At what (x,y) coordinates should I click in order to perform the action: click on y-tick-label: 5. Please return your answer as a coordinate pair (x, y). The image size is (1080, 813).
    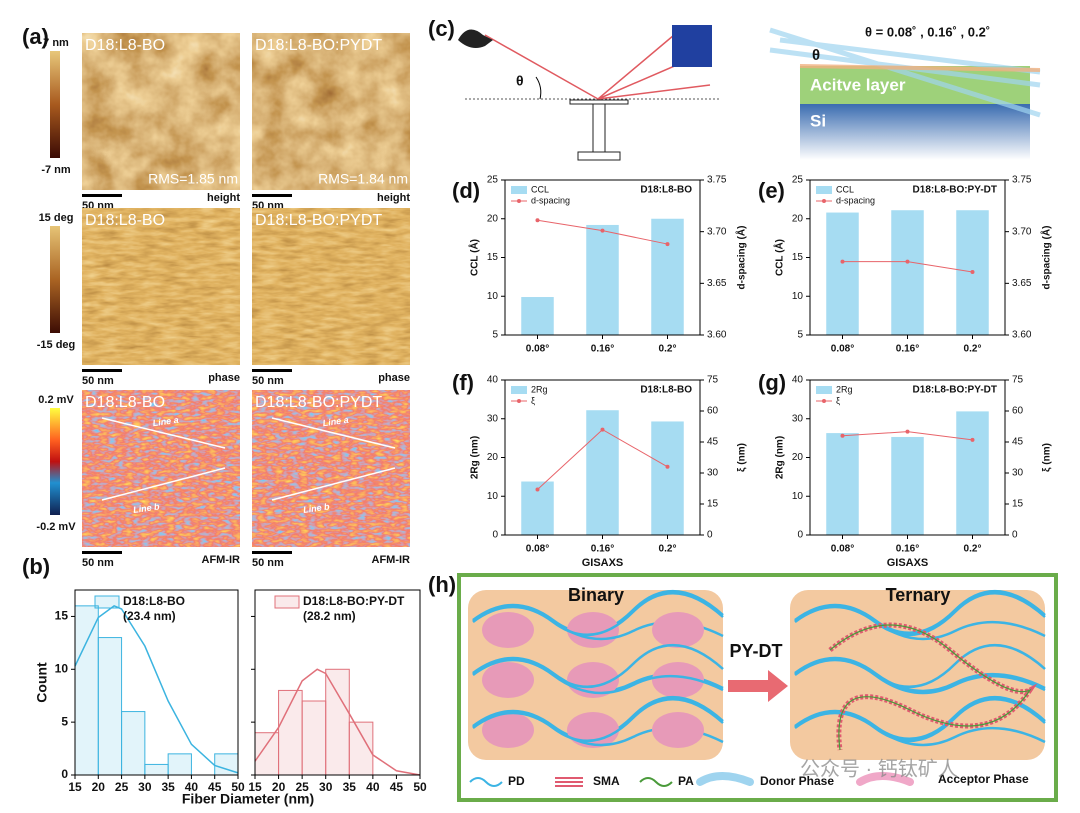
    Looking at the image, I should click on (495, 335).